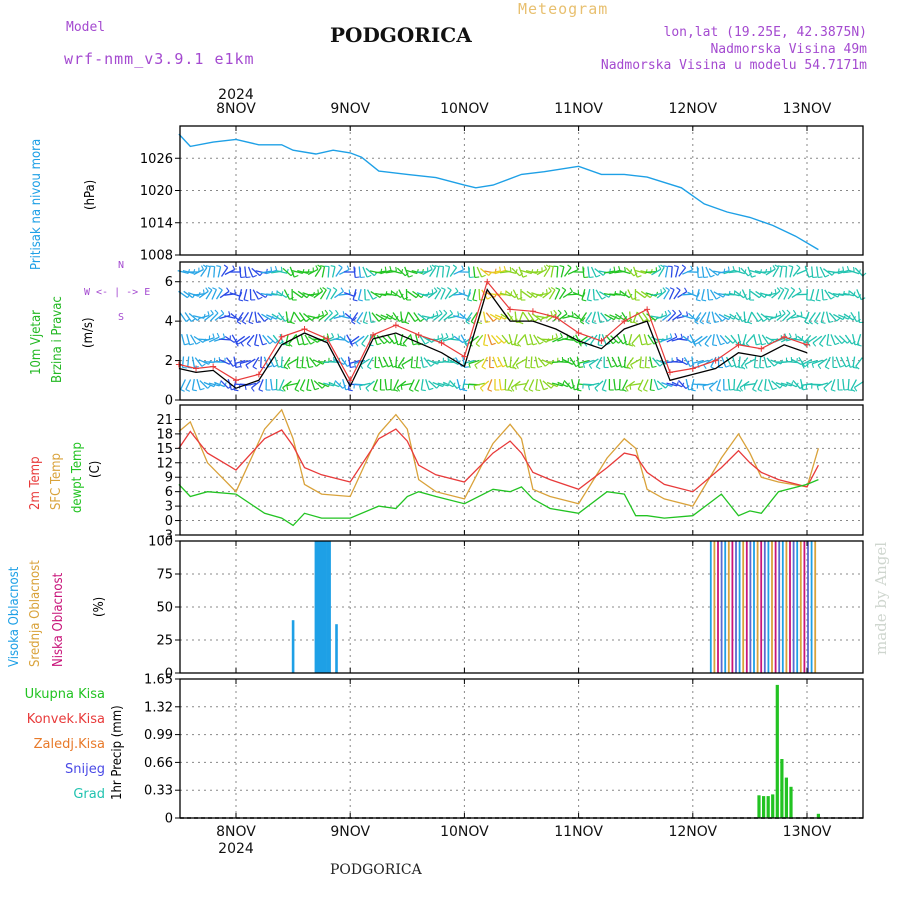 Image resolution: width=900 pixels, height=900 pixels. What do you see at coordinates (166, 536) in the screenshot?
I see `y-tick-label: -3` at bounding box center [166, 536].